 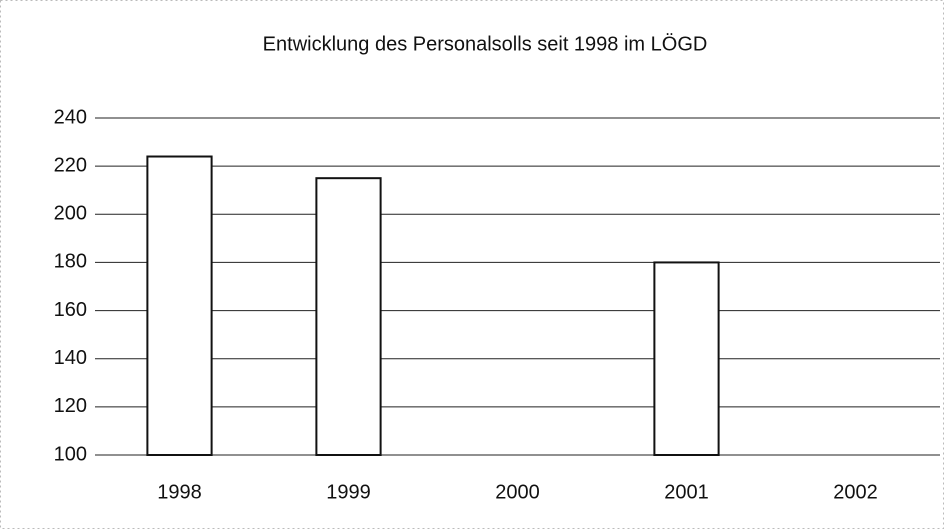 What do you see at coordinates (348, 492) in the screenshot?
I see `x-tick-label: 1999` at bounding box center [348, 492].